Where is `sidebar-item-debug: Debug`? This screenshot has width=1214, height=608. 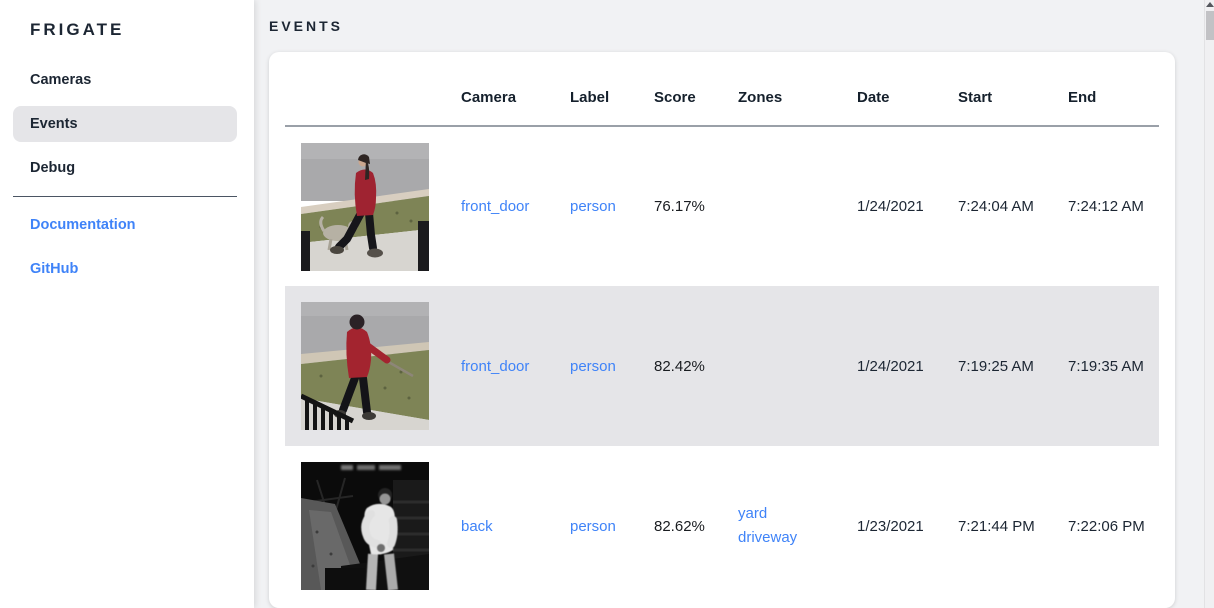 sidebar-item-debug: Debug is located at coordinates (125, 168).